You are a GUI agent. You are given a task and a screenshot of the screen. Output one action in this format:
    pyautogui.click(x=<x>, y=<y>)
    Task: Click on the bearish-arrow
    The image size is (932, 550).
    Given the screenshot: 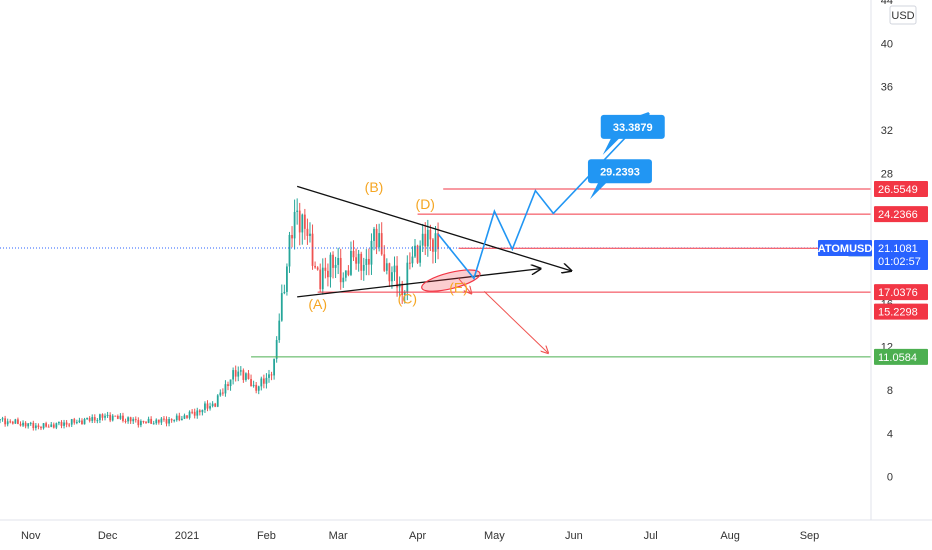 What is the action you would take?
    pyautogui.click(x=515, y=322)
    